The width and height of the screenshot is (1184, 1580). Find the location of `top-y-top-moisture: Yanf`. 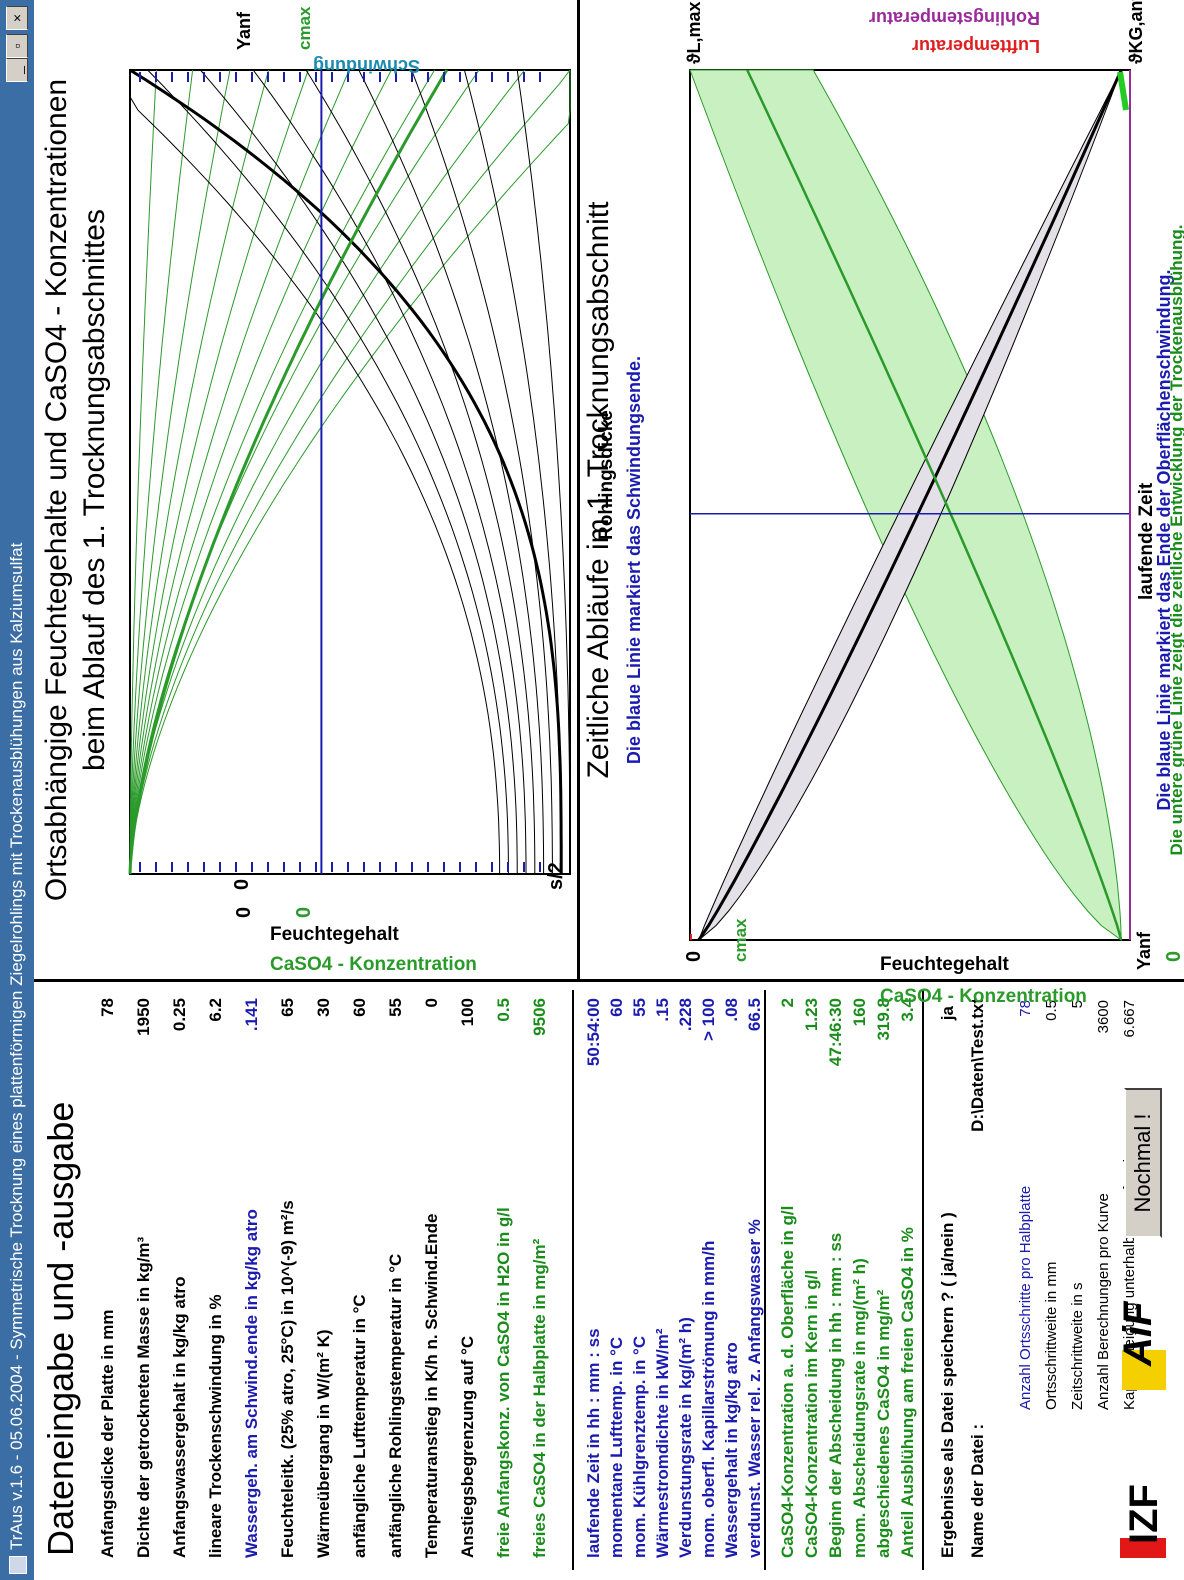

top-y-top-moisture: Yanf is located at coordinates (244, 30).